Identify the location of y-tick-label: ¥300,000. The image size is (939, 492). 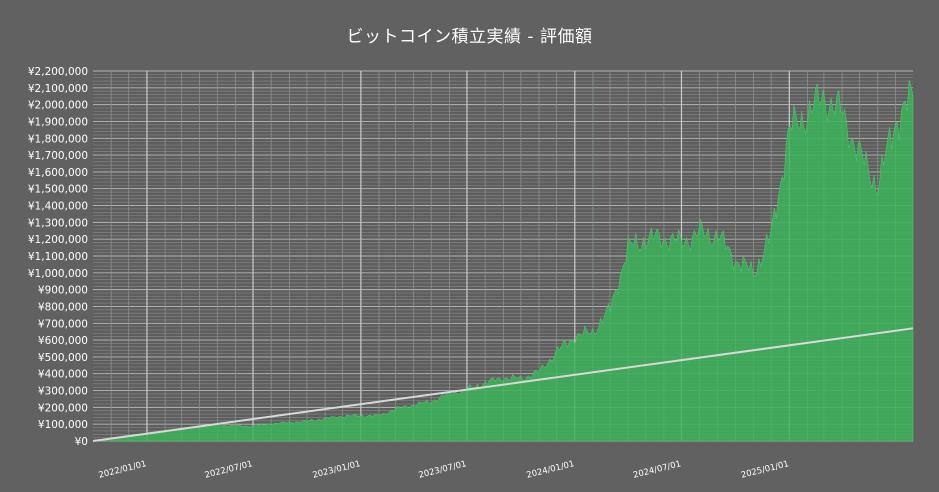
(63, 392).